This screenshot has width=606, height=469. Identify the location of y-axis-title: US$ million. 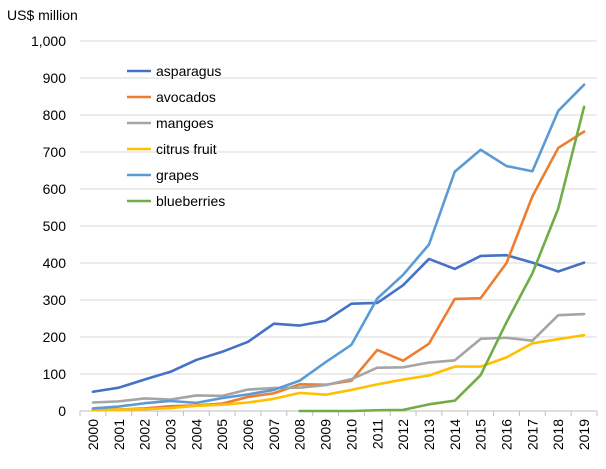
(42, 15).